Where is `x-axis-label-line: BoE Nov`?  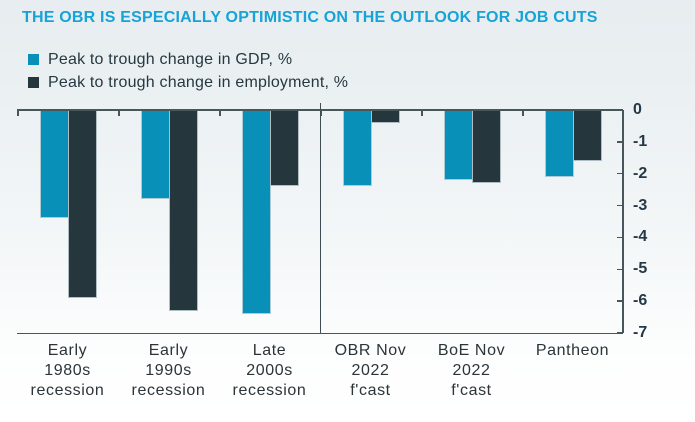 x-axis-label-line: BoE Nov is located at coordinates (471, 350).